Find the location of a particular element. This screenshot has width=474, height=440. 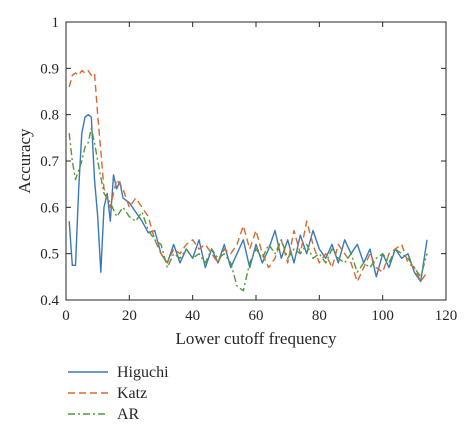

y-tick-label: 0.8 is located at coordinates (49, 116).